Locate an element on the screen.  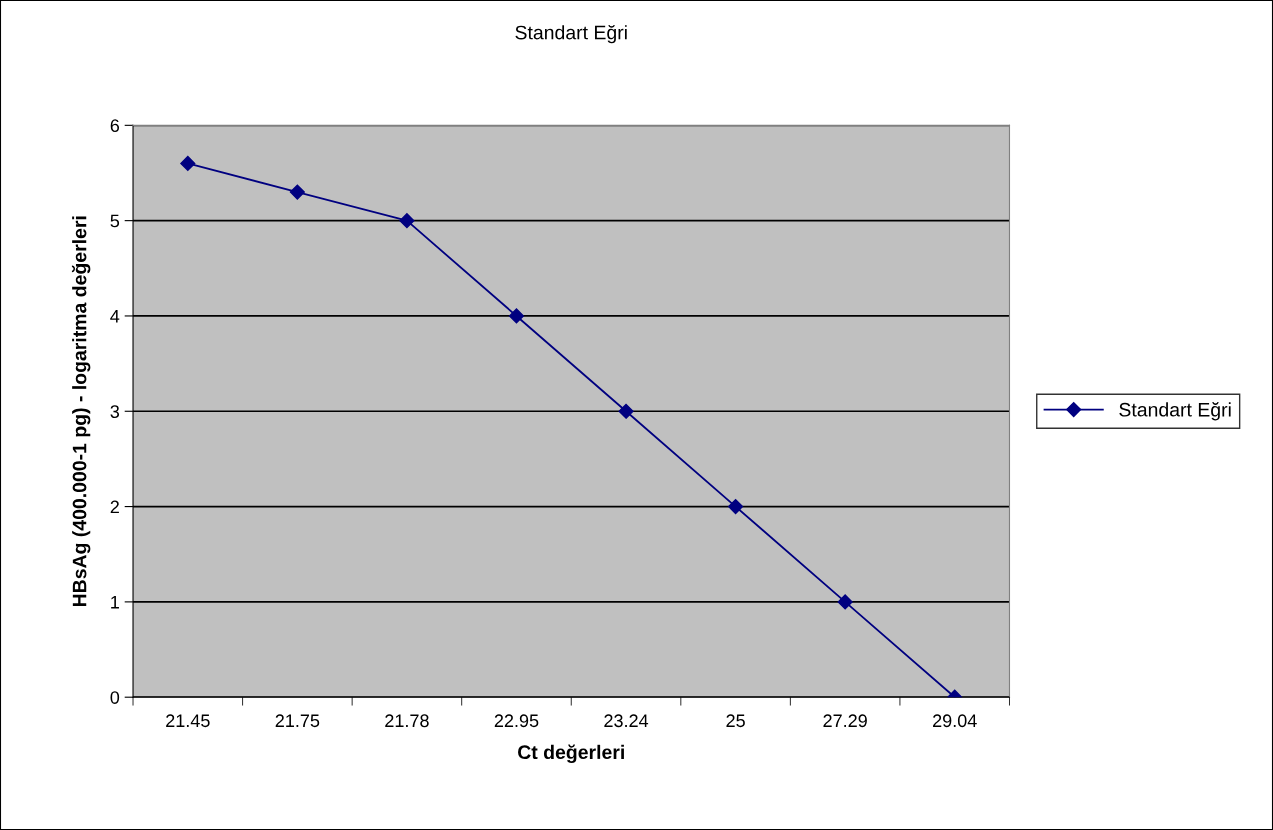
x-tick-label: 21.75 is located at coordinates (297, 721).